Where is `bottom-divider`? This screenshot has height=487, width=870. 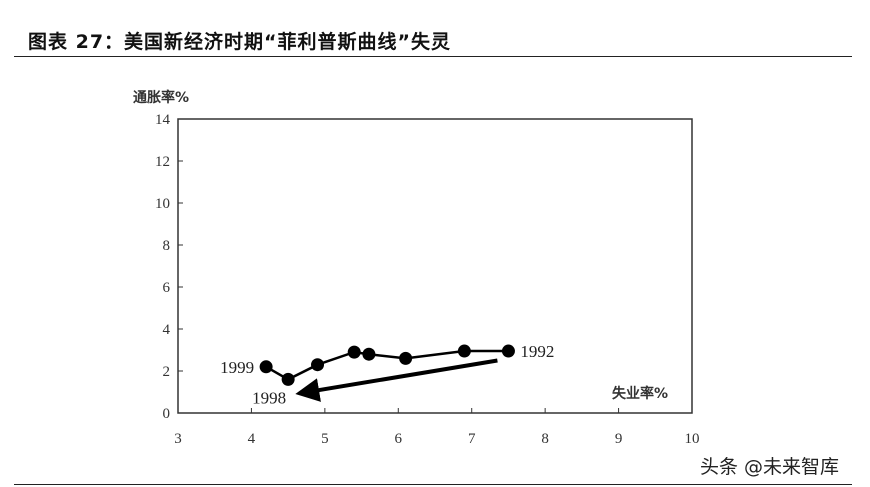
bottom-divider is located at coordinates (433, 484).